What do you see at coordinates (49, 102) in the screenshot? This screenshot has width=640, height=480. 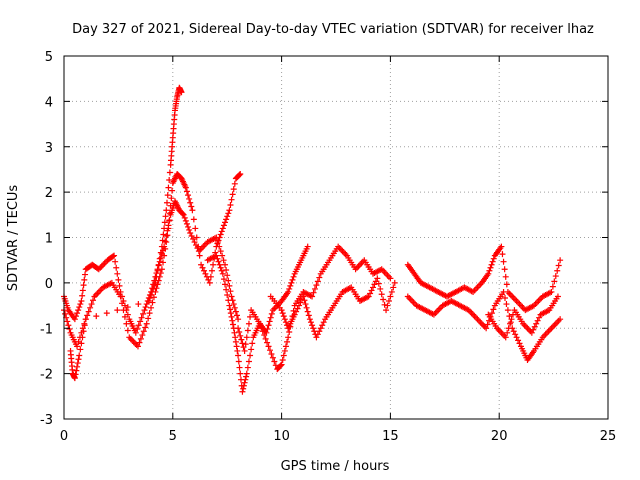 I see `y-tick-label: 4` at bounding box center [49, 102].